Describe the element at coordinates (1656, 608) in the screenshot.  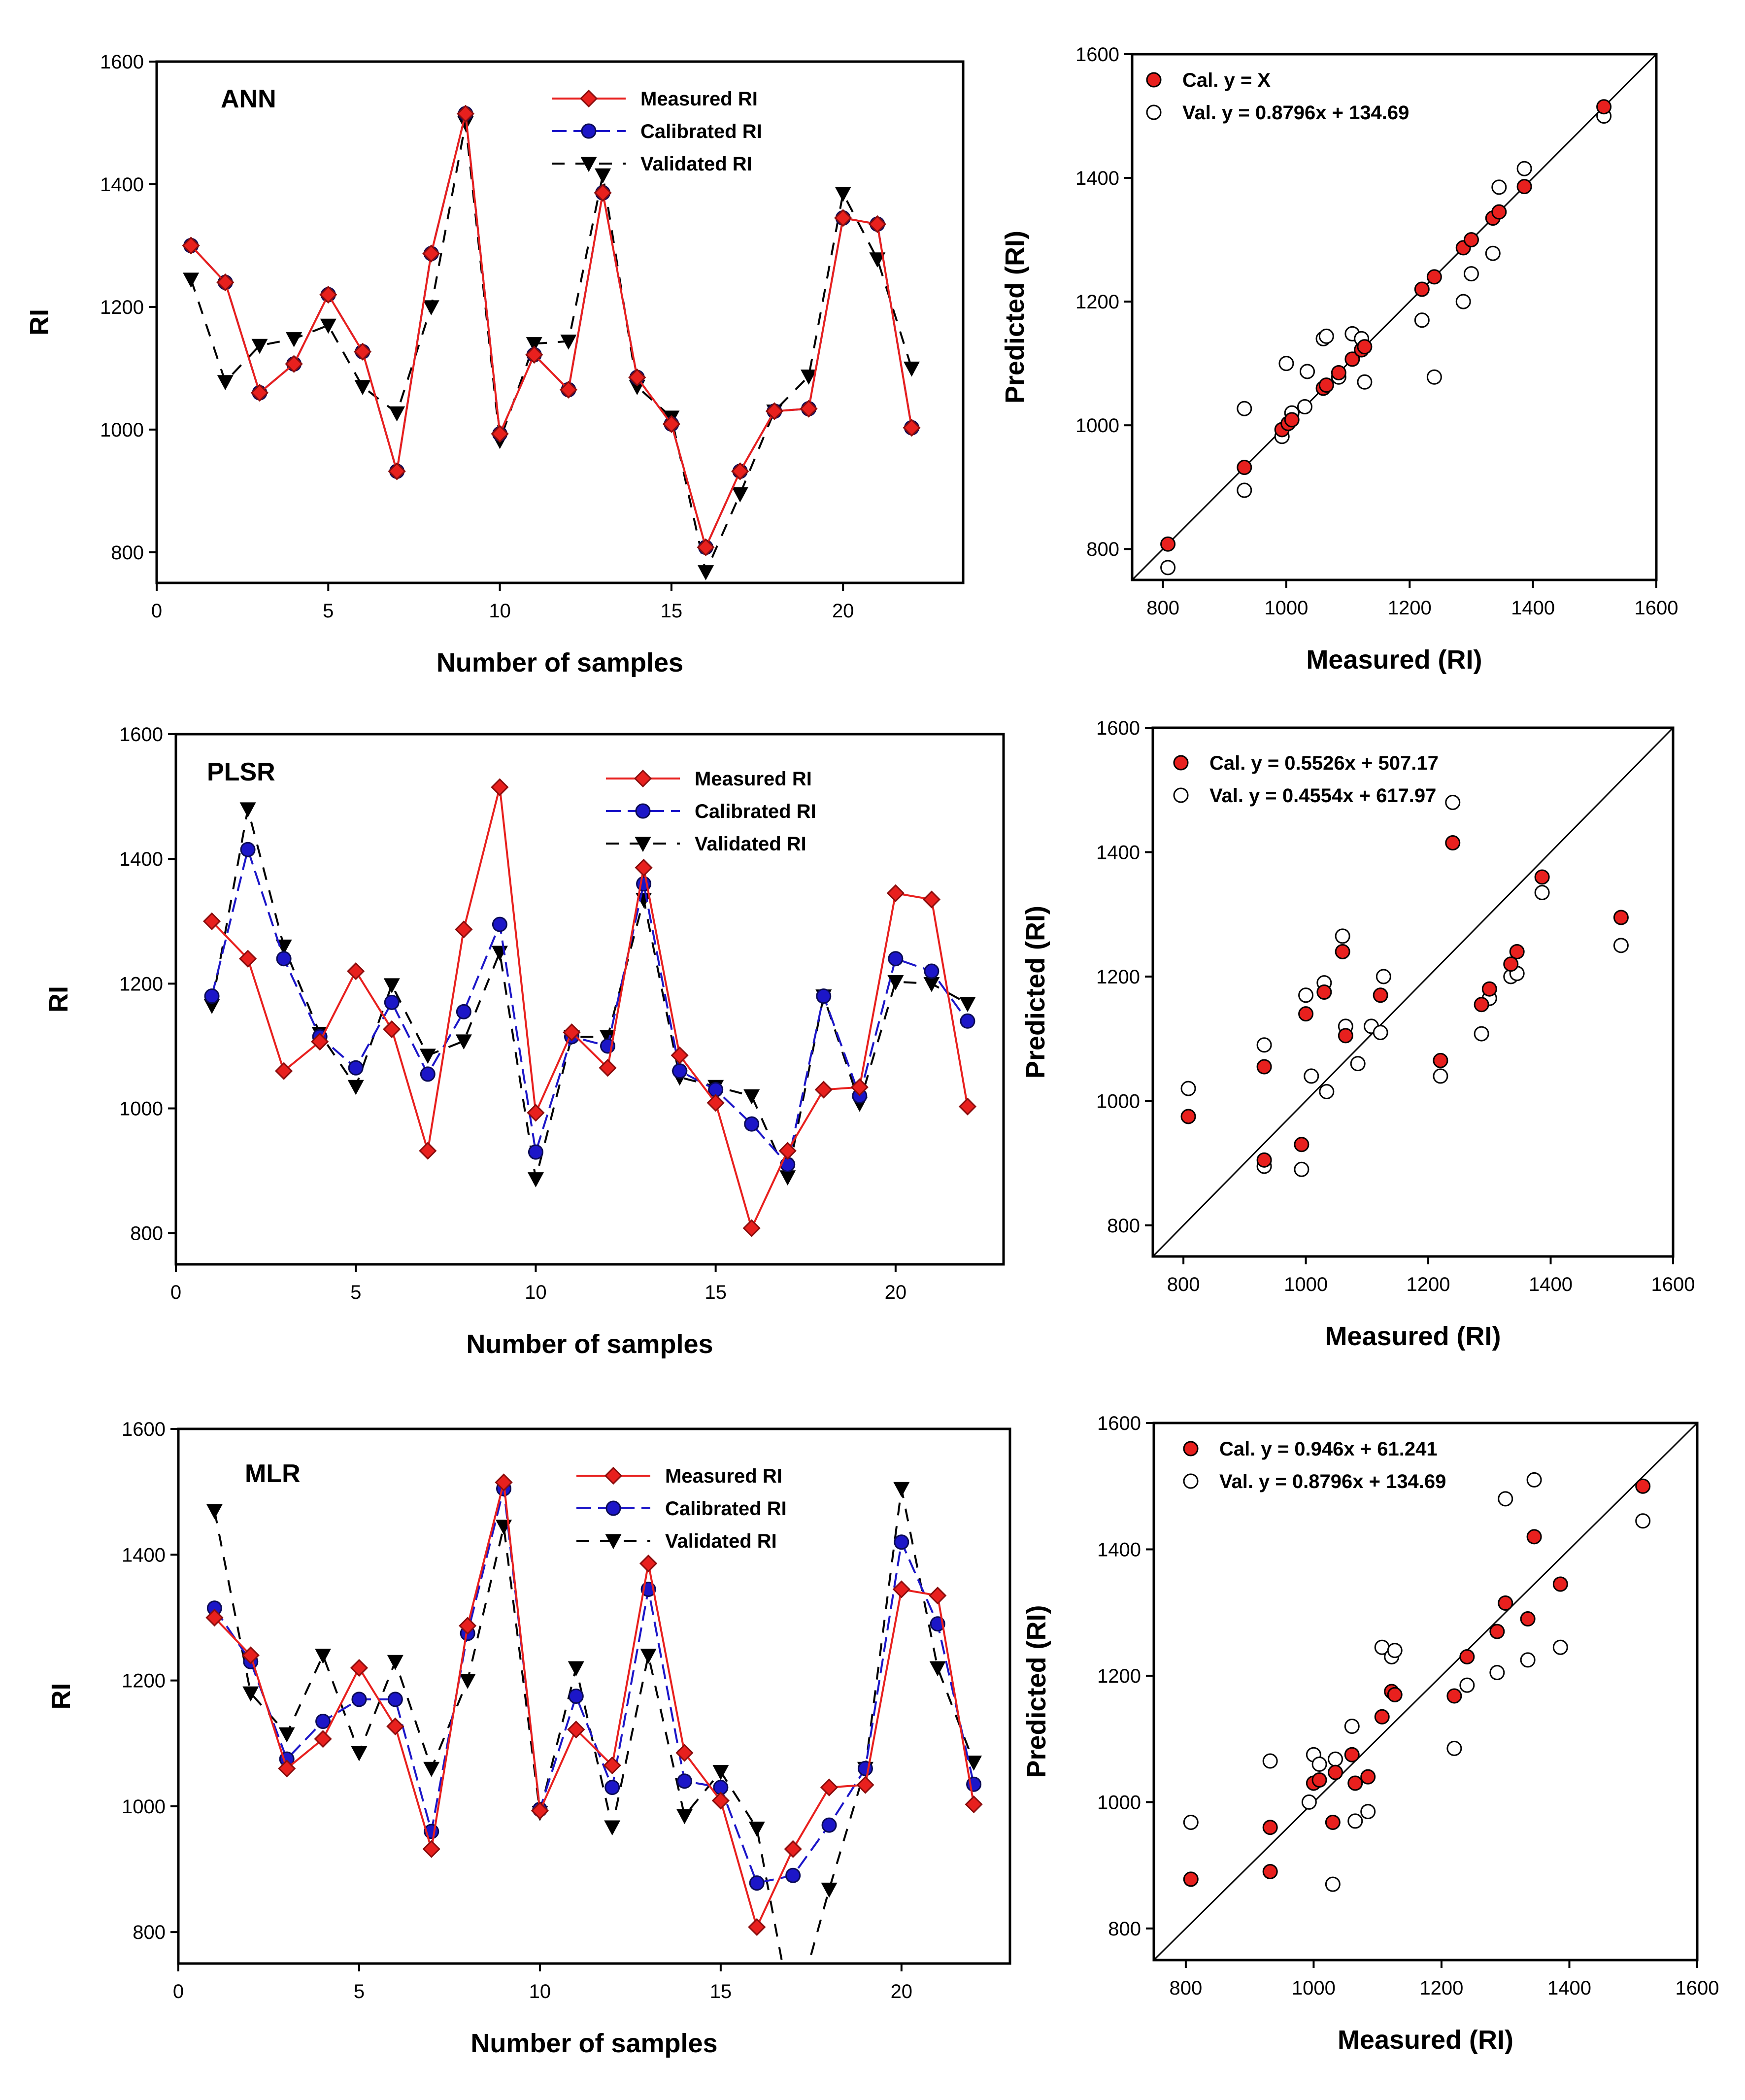
I see `ann-scatter-x-tick-label: 1600` at that location.